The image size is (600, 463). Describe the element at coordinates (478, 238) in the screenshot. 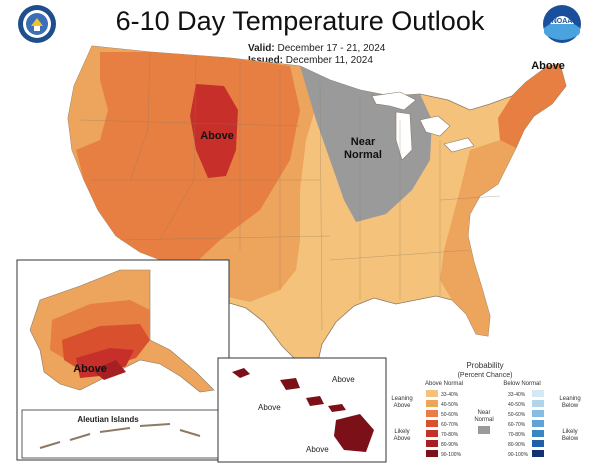

I see `conus-40-50-east` at that location.